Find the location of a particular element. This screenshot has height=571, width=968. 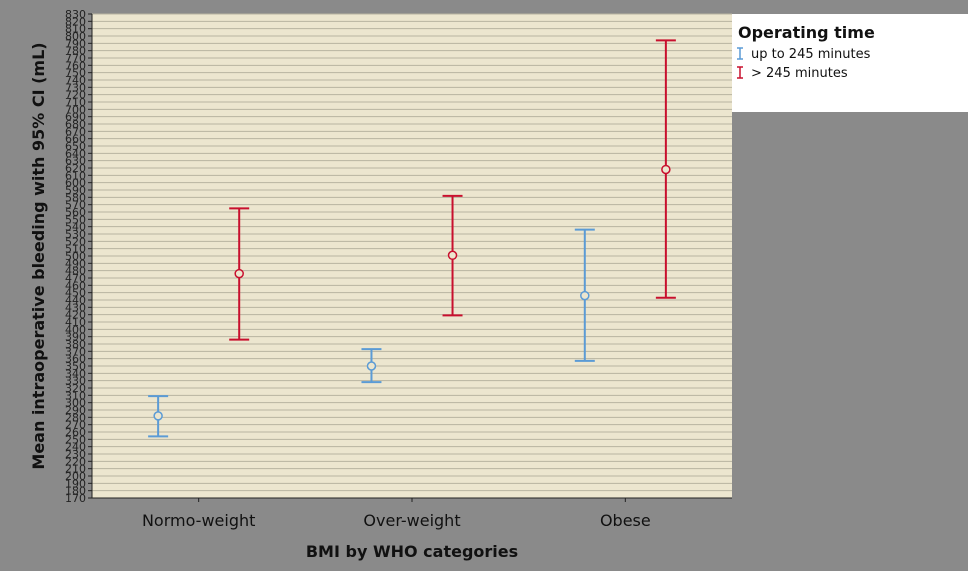

y-tick-label: 730 is located at coordinates (75, 87).